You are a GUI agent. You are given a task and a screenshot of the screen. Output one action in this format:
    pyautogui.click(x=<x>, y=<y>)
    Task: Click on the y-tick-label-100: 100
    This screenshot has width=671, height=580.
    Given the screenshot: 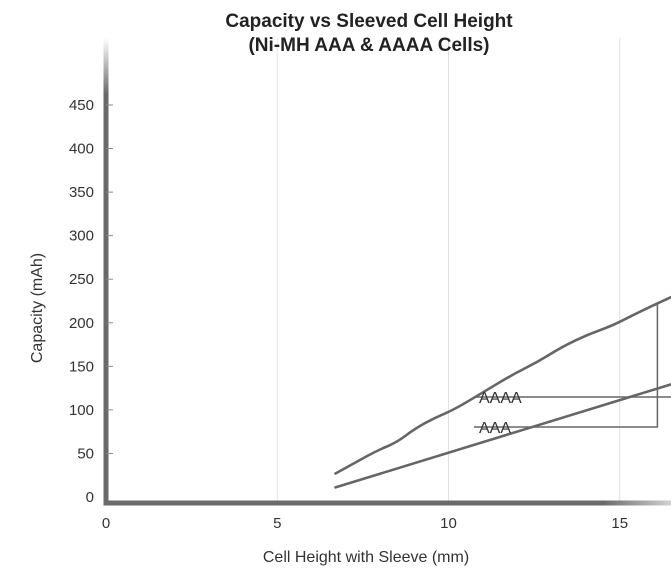 What is the action you would take?
    pyautogui.click(x=81, y=410)
    